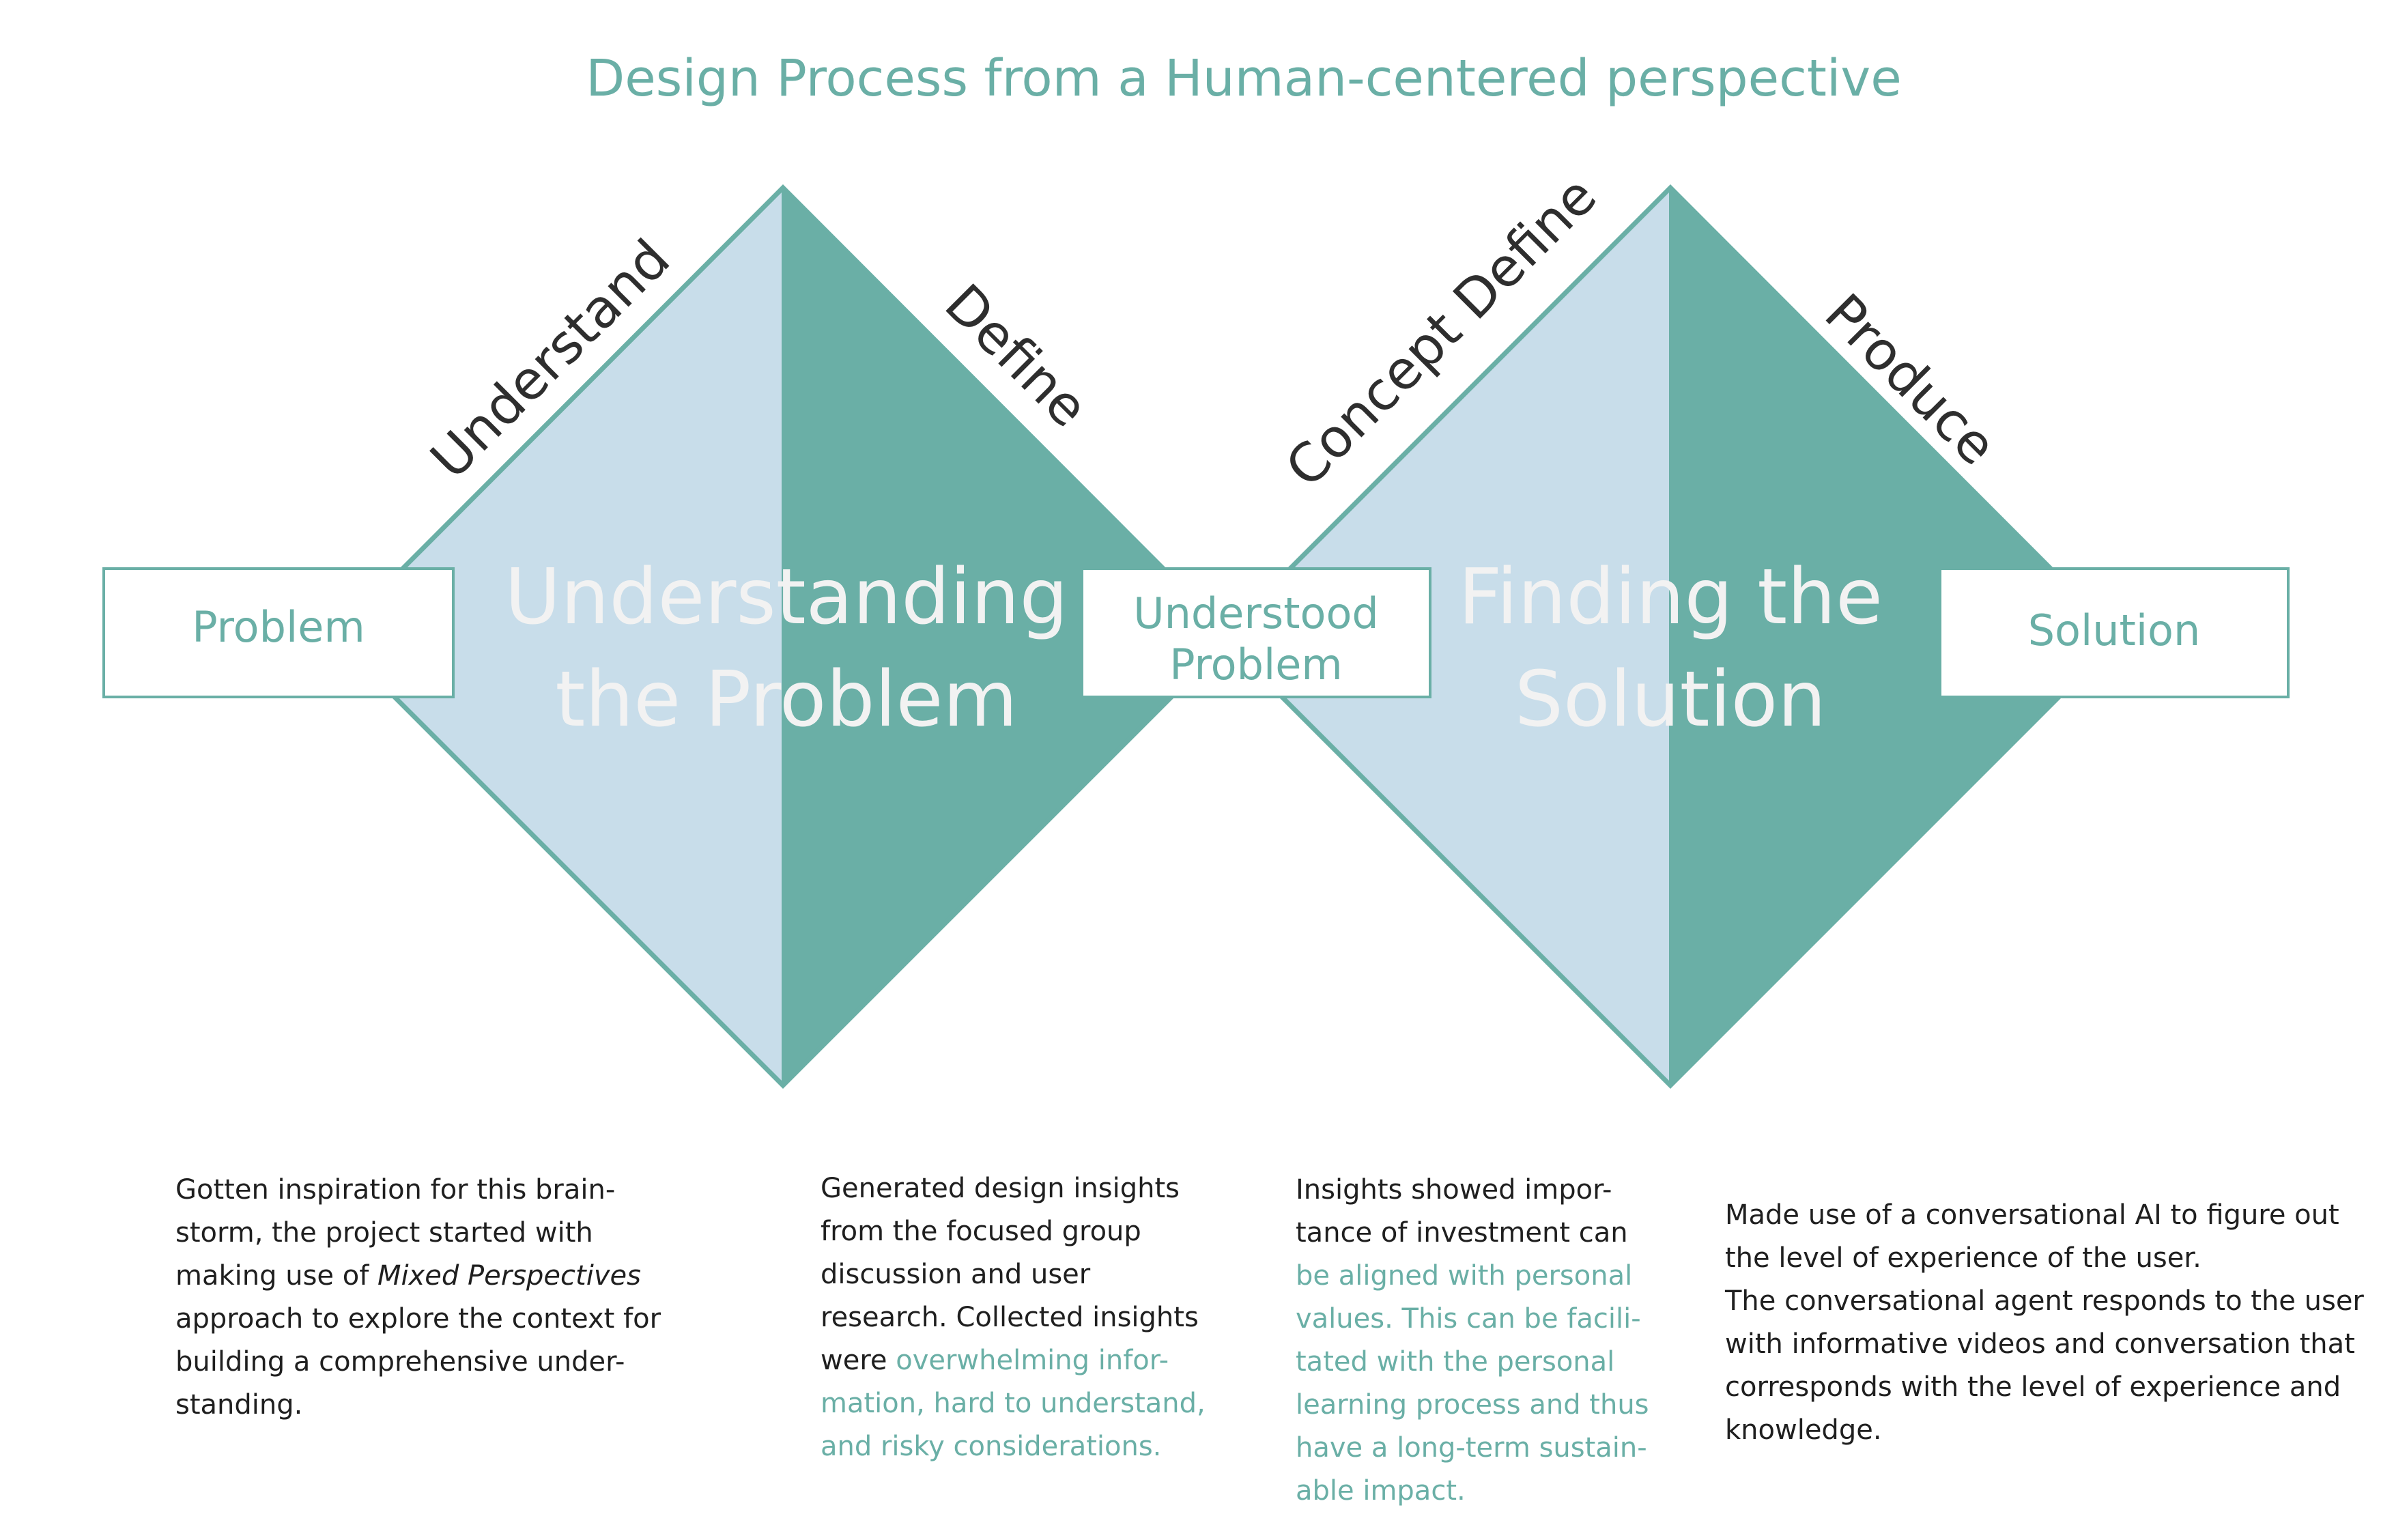 The width and height of the screenshot is (2394, 1540). What do you see at coordinates (1010, 1317) in the screenshot?
I see `description-line: research. Collected insights` at bounding box center [1010, 1317].